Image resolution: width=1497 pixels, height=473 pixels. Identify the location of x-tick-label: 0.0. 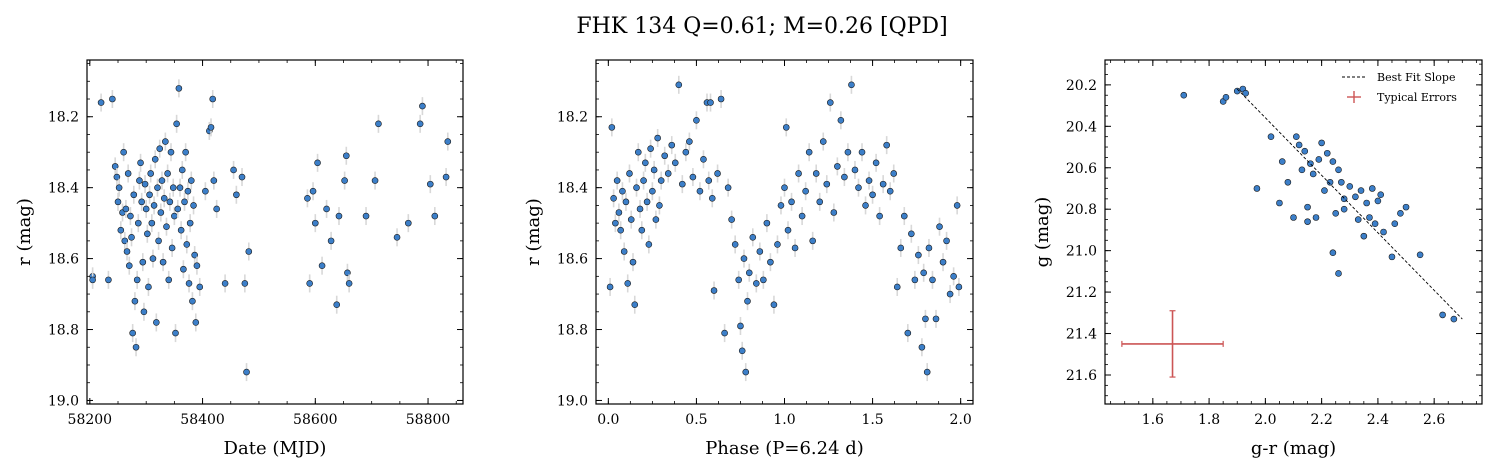
(608, 420).